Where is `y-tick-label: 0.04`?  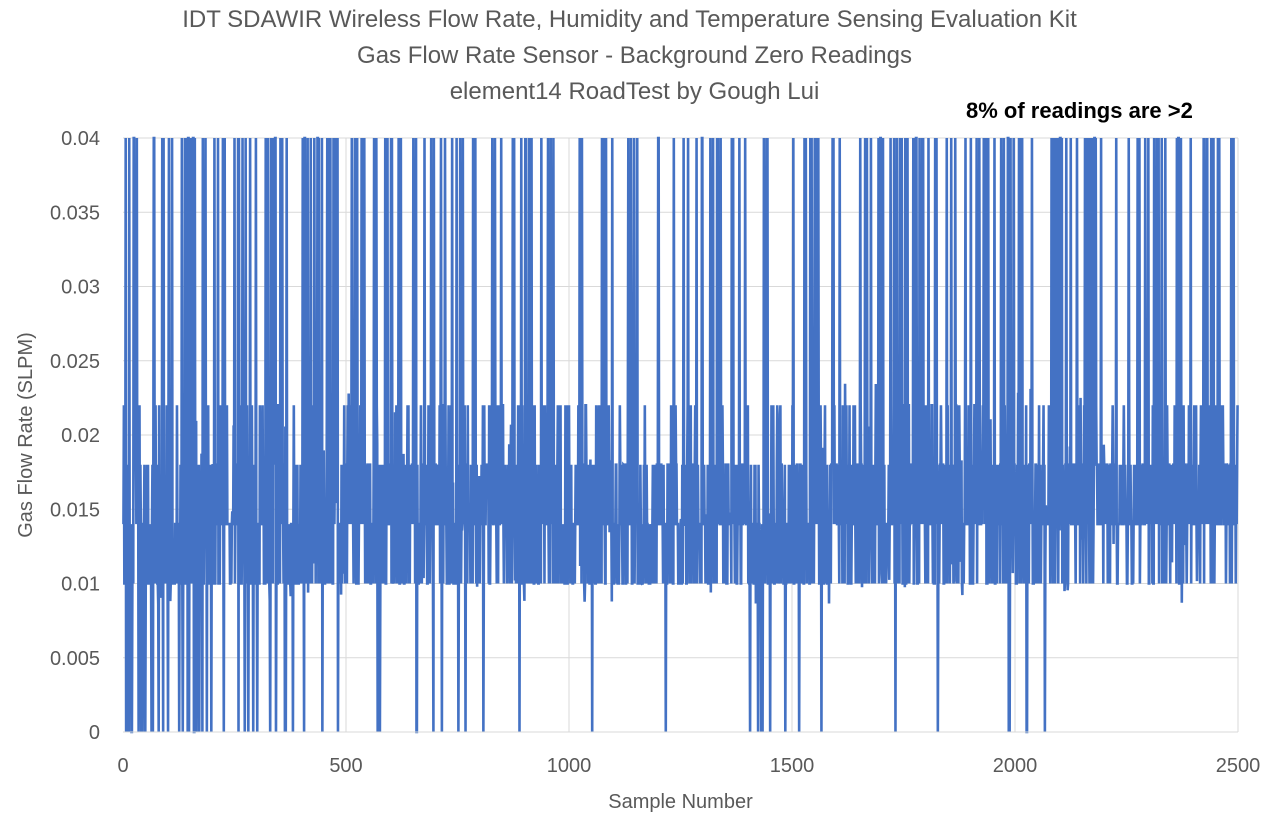
y-tick-label: 0.04 is located at coordinates (80, 139).